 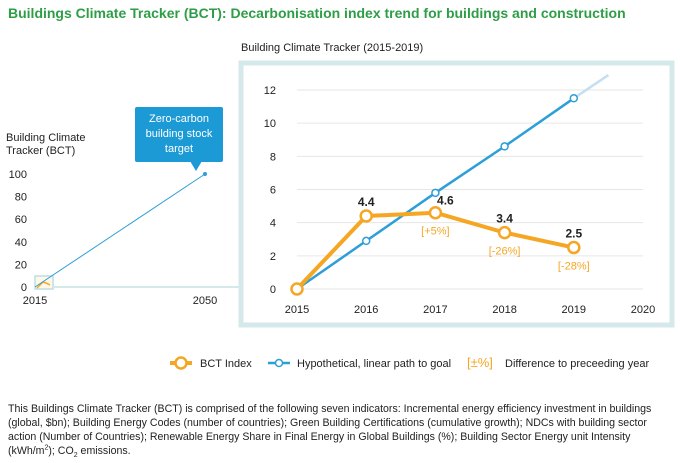 I want to click on legend-diff-symbol: [±%], so click(x=480, y=362).